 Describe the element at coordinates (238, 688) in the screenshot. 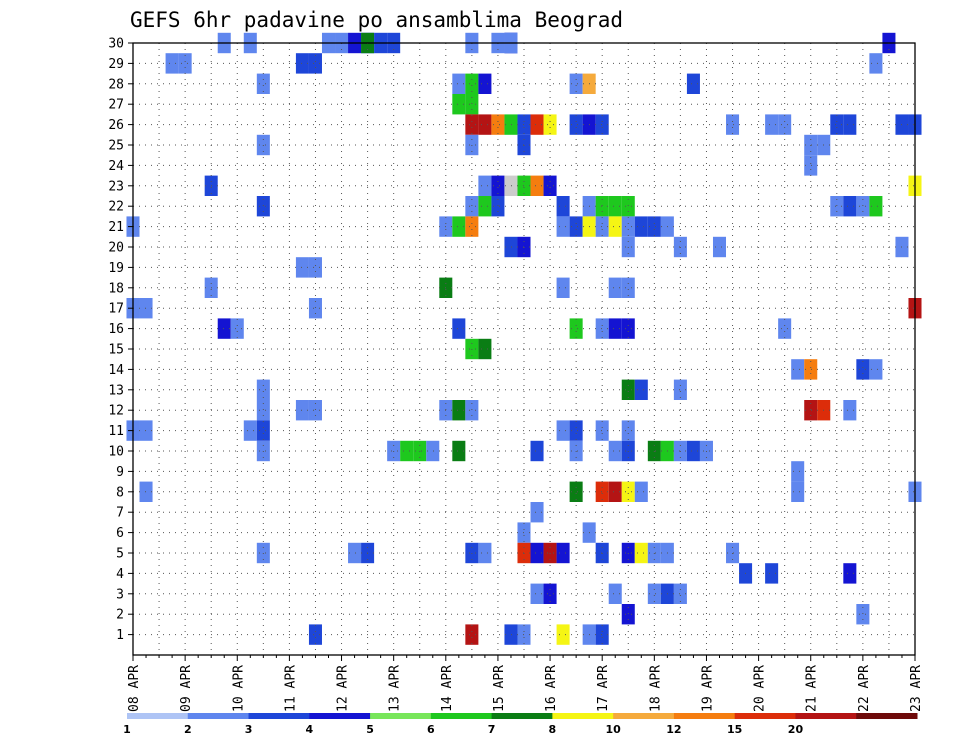

I see `x-tick-label: 10 APR` at that location.